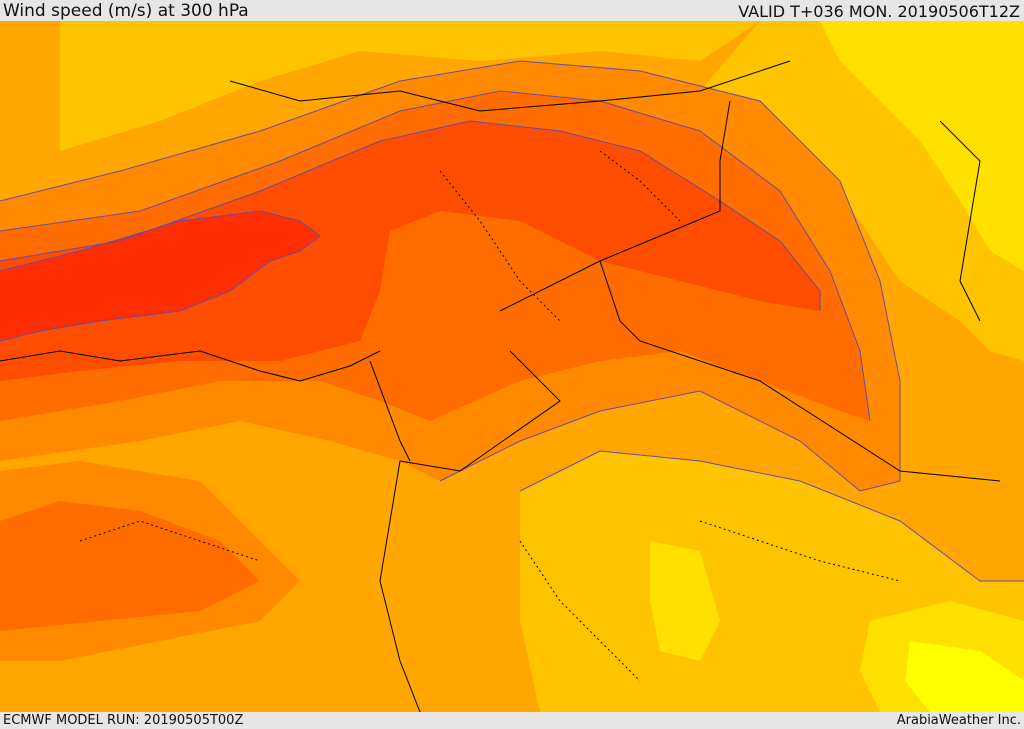  What do you see at coordinates (964, 676) in the screenshot?
I see `band-brightest-south` at bounding box center [964, 676].